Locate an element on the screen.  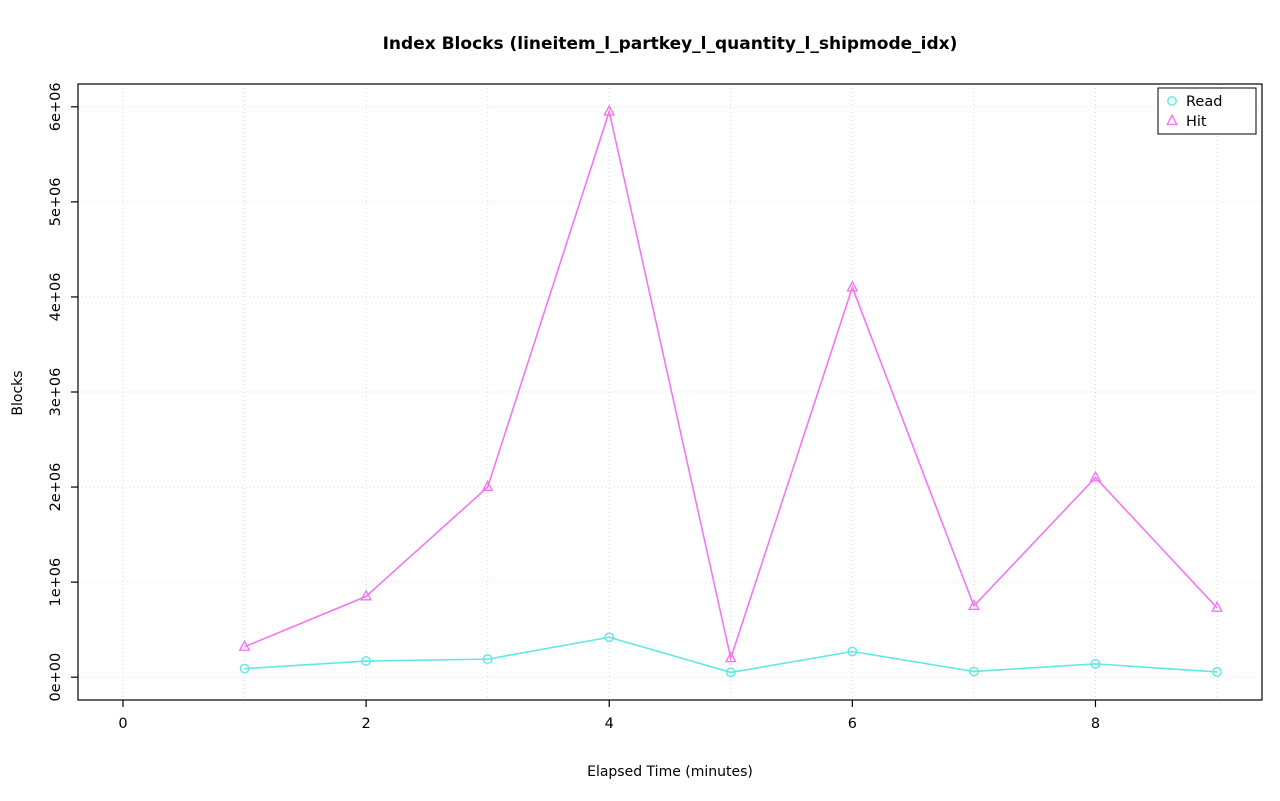
legend: Read Hit is located at coordinates (1207, 111).